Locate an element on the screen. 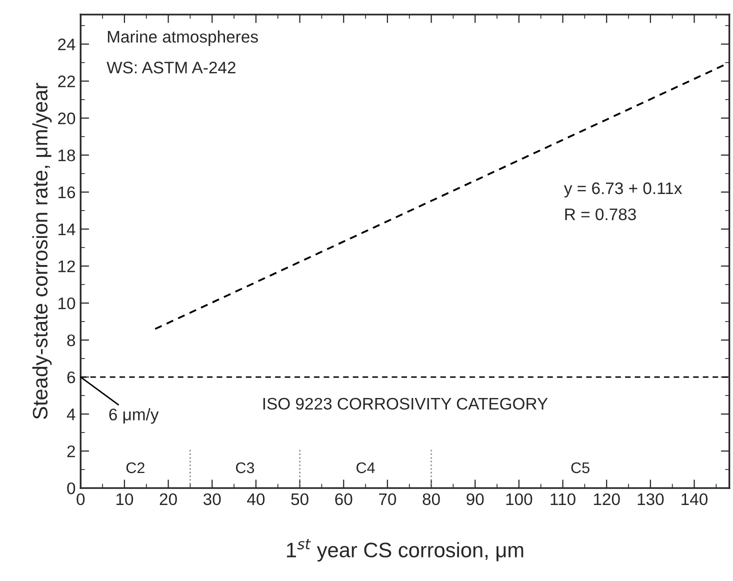 The image size is (733, 581). annotation: y = 6.73 + 0.11x is located at coordinates (623, 190).